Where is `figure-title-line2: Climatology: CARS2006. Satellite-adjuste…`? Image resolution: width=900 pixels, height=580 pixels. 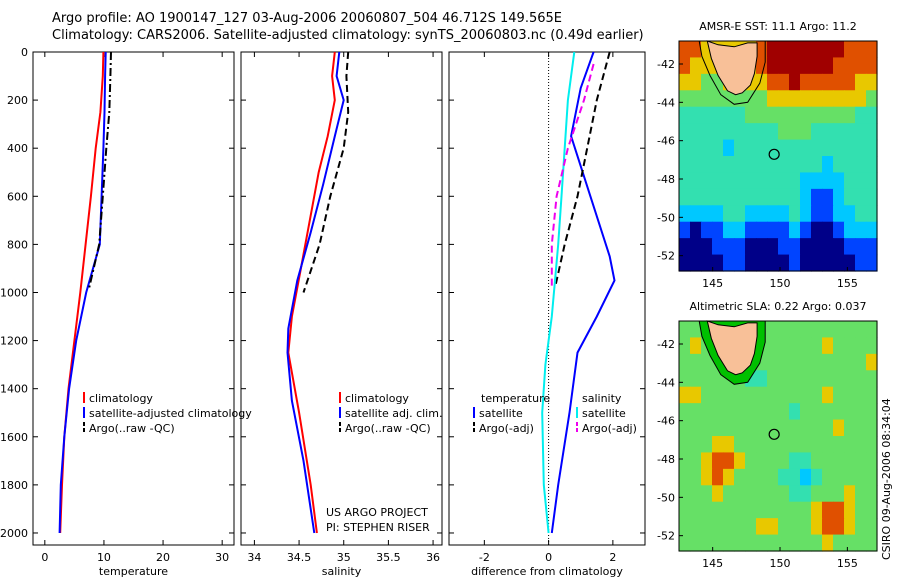 figure-title-line2: Climatology: CARS2006. Satellite-adjuste… is located at coordinates (348, 35).